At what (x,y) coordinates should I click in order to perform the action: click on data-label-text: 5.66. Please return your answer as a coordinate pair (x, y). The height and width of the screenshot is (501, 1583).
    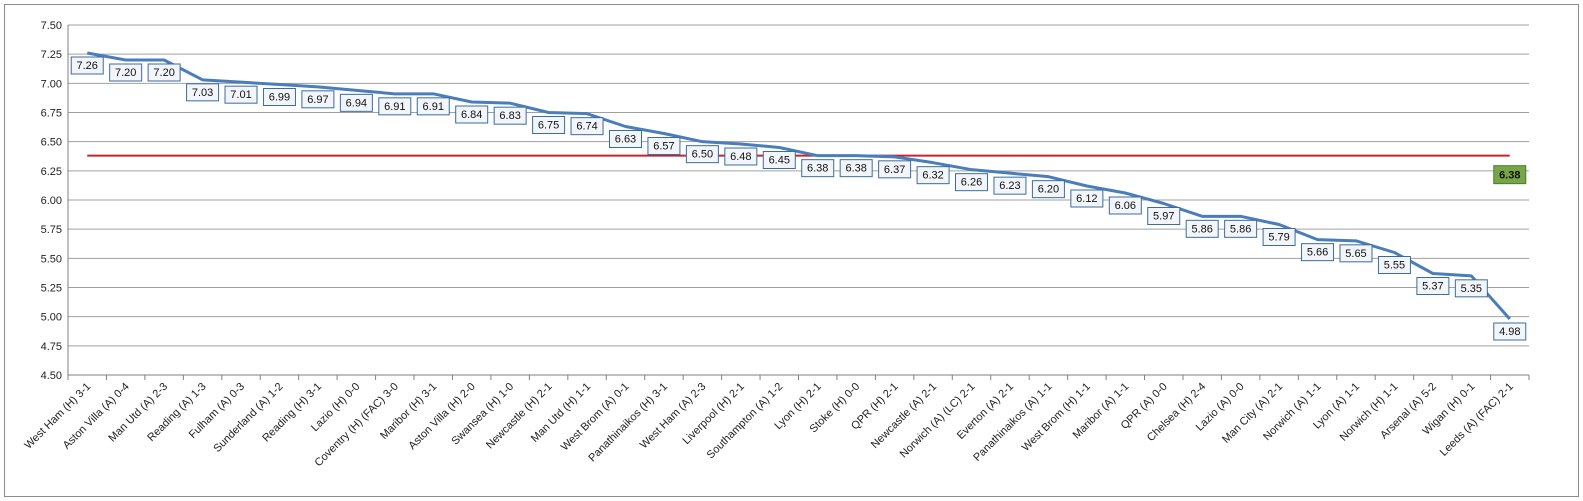
    Looking at the image, I should click on (1317, 253).